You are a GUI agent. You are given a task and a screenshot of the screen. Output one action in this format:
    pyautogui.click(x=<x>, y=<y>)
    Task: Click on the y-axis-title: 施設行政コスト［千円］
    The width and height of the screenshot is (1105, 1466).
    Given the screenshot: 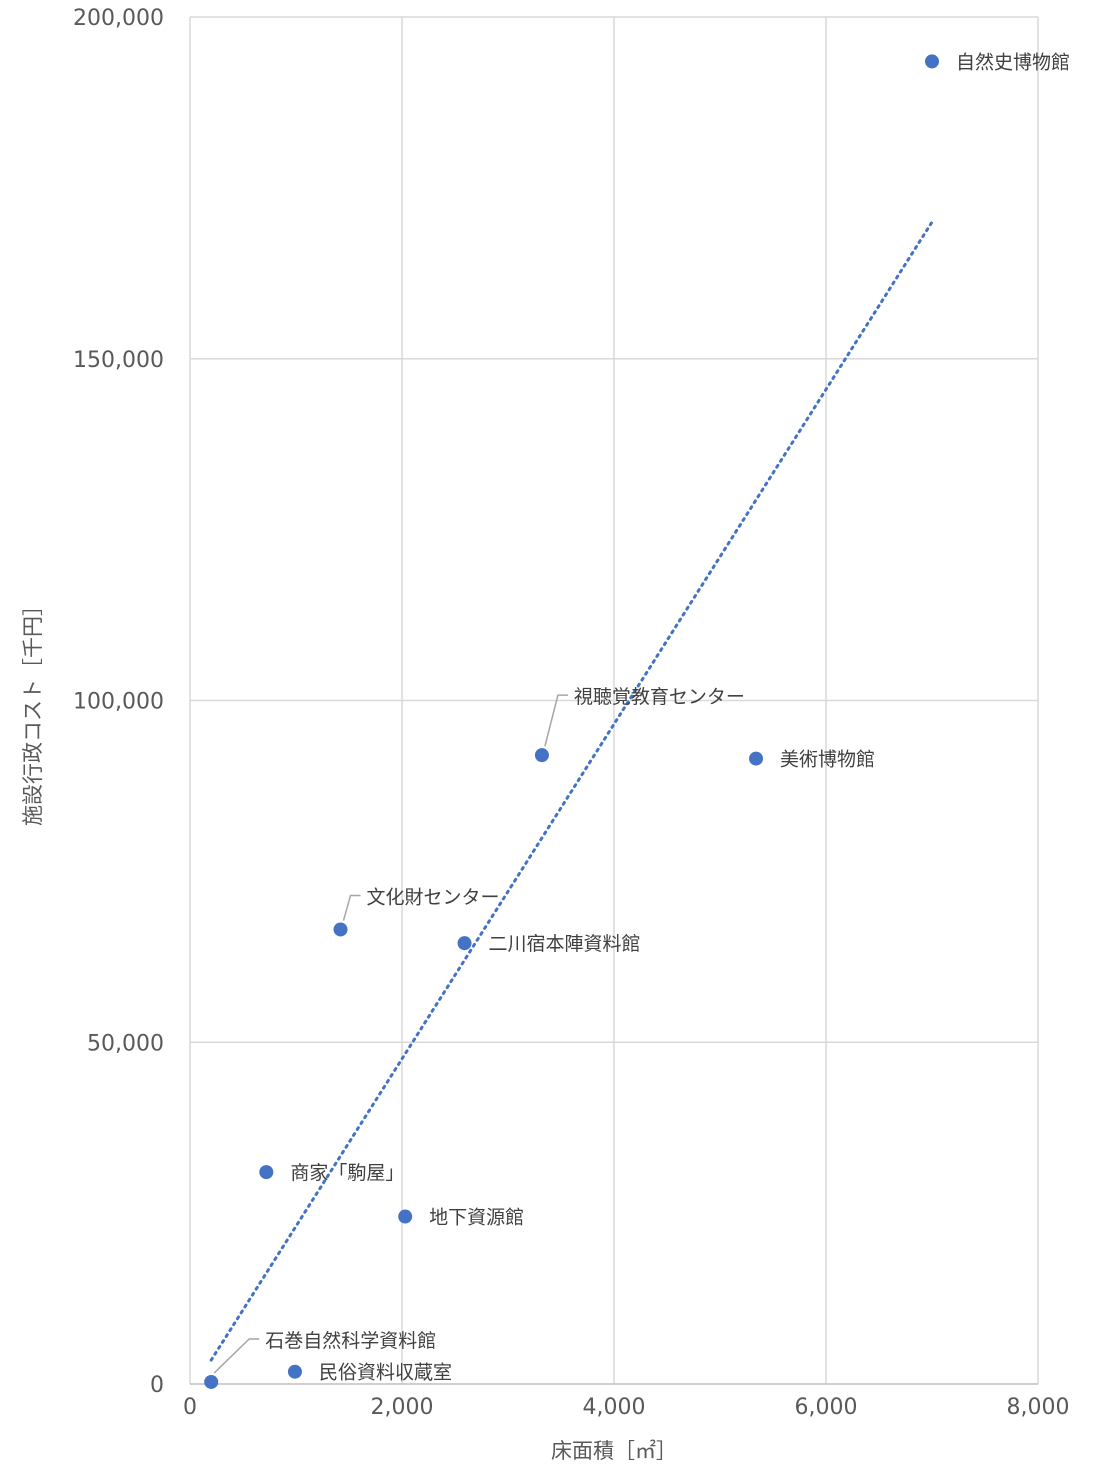 What is the action you would take?
    pyautogui.click(x=33, y=710)
    